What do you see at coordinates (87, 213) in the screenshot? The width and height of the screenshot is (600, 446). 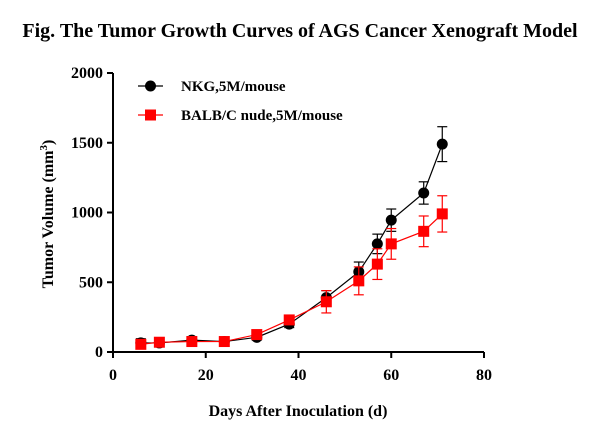 I see `y-tick-label: 1000` at bounding box center [87, 213].